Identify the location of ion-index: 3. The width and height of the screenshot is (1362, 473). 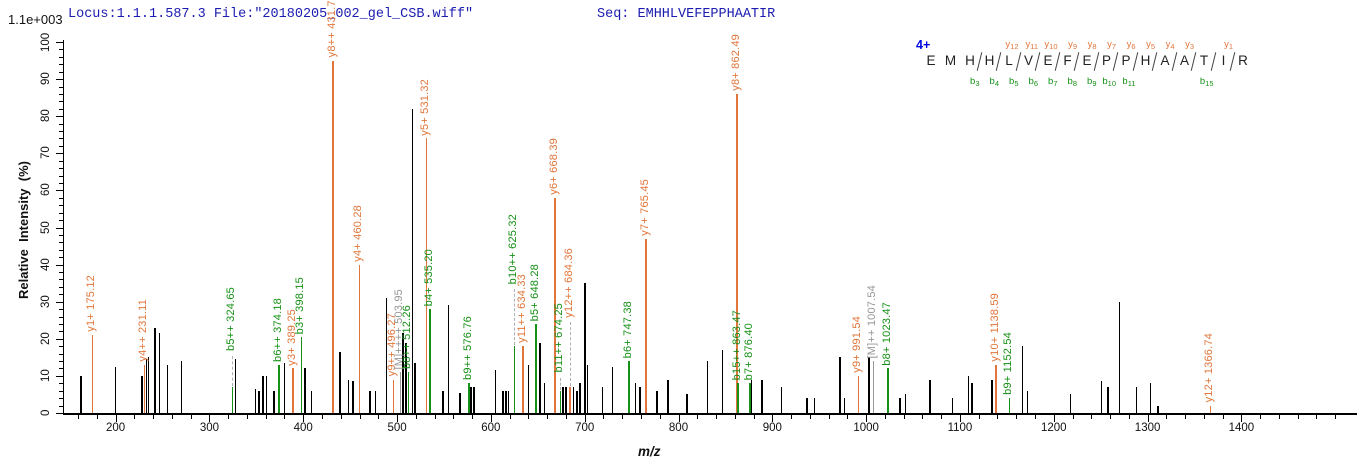
(977, 83).